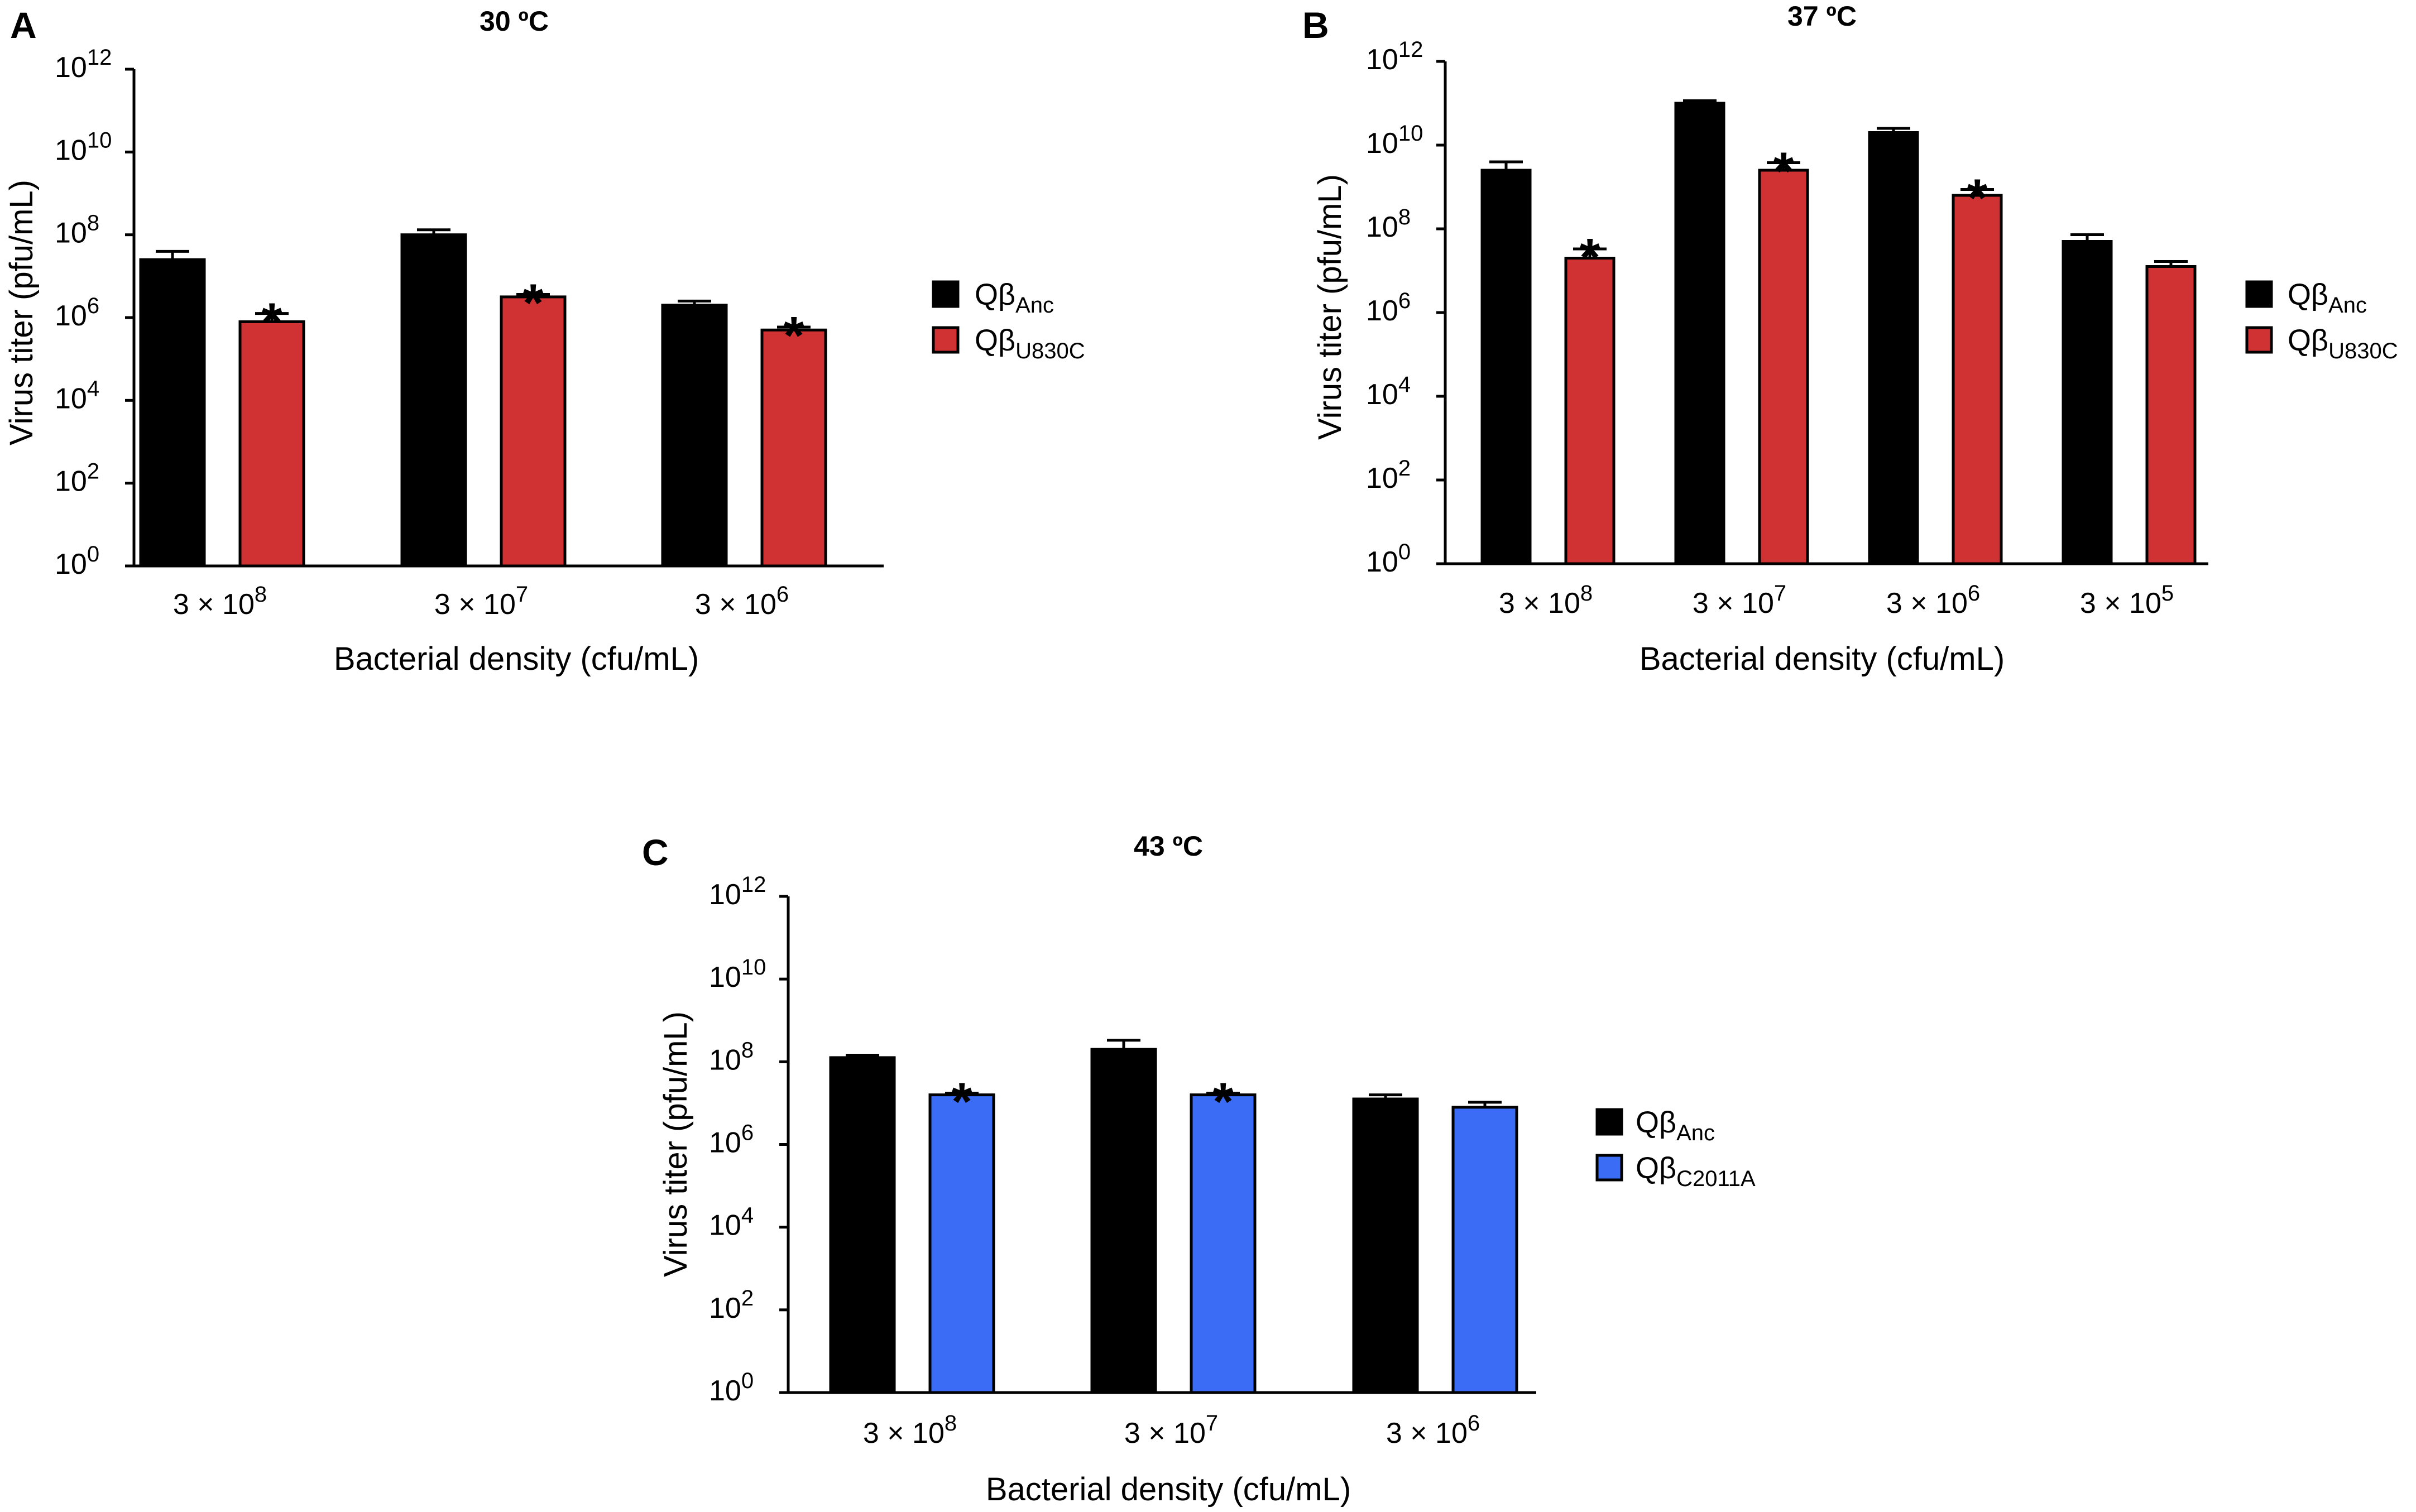 This screenshot has height=1512, width=2416. Describe the element at coordinates (1783, 172) in the screenshot. I see `significance-star-b-s1-c1: *` at that location.